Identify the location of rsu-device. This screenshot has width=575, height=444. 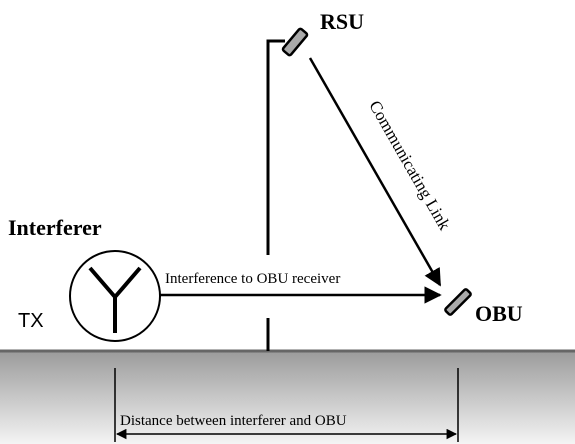
(295, 42).